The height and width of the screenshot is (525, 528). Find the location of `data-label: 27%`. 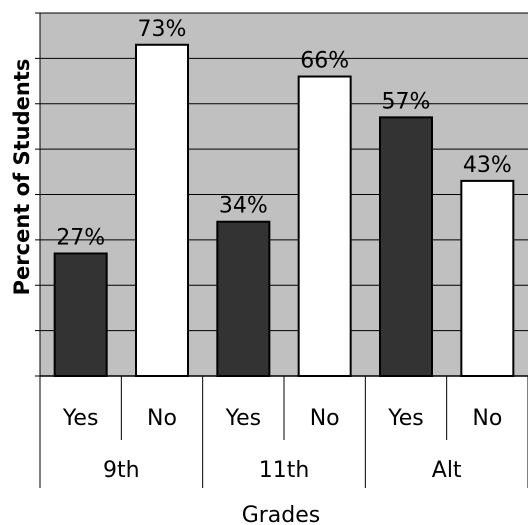

data-label: 27% is located at coordinates (80, 237).